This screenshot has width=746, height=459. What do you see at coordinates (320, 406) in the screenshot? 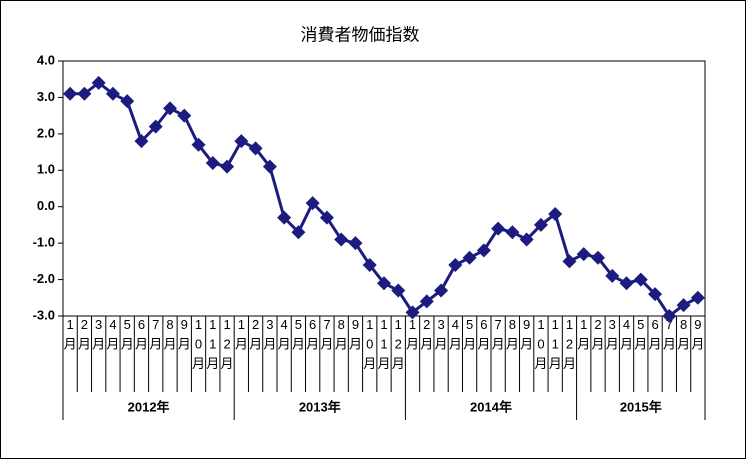
I see `x-group-label: 2013年` at bounding box center [320, 406].